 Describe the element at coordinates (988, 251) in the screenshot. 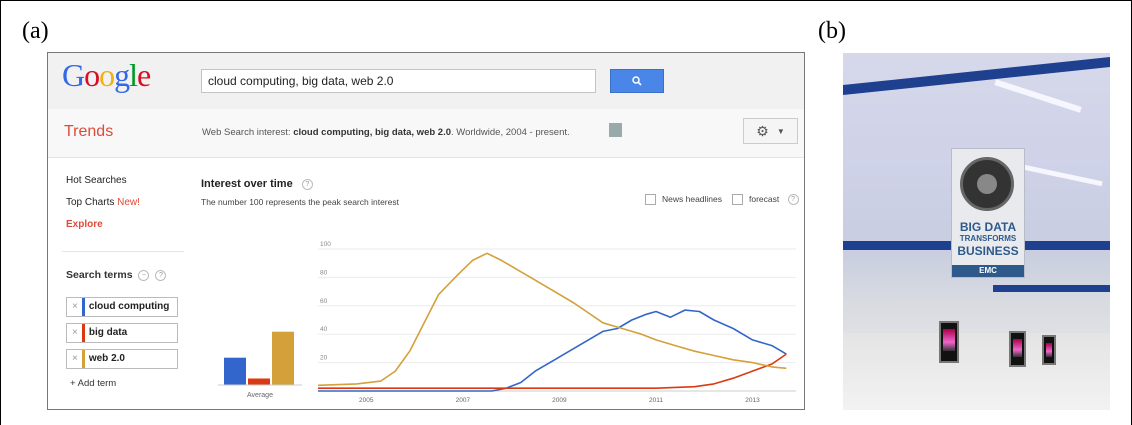

I see `banner-line-3: BUSINESS` at that location.